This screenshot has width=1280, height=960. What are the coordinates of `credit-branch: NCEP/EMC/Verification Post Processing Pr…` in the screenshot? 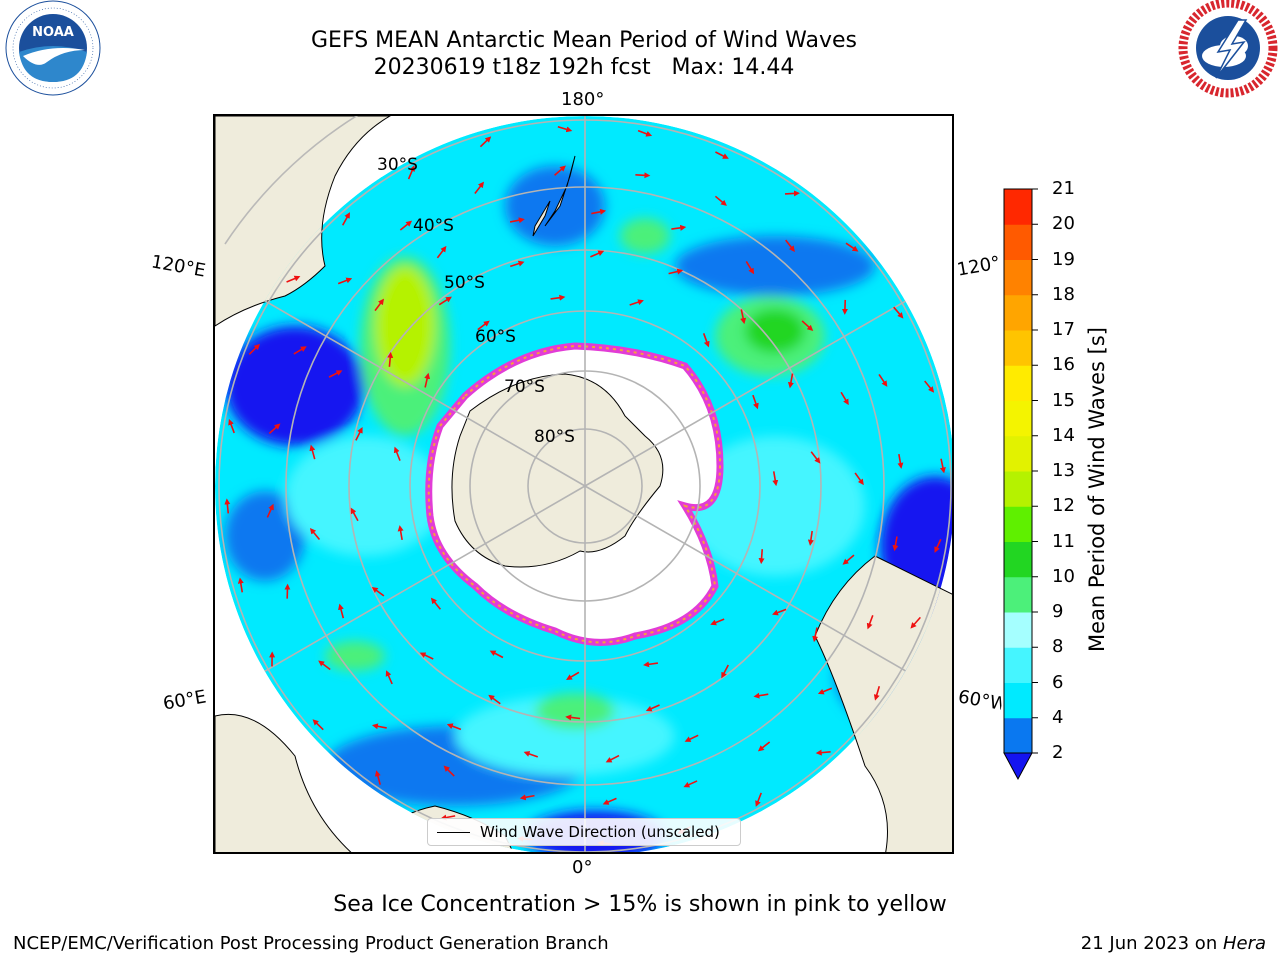 It's located at (311, 943).